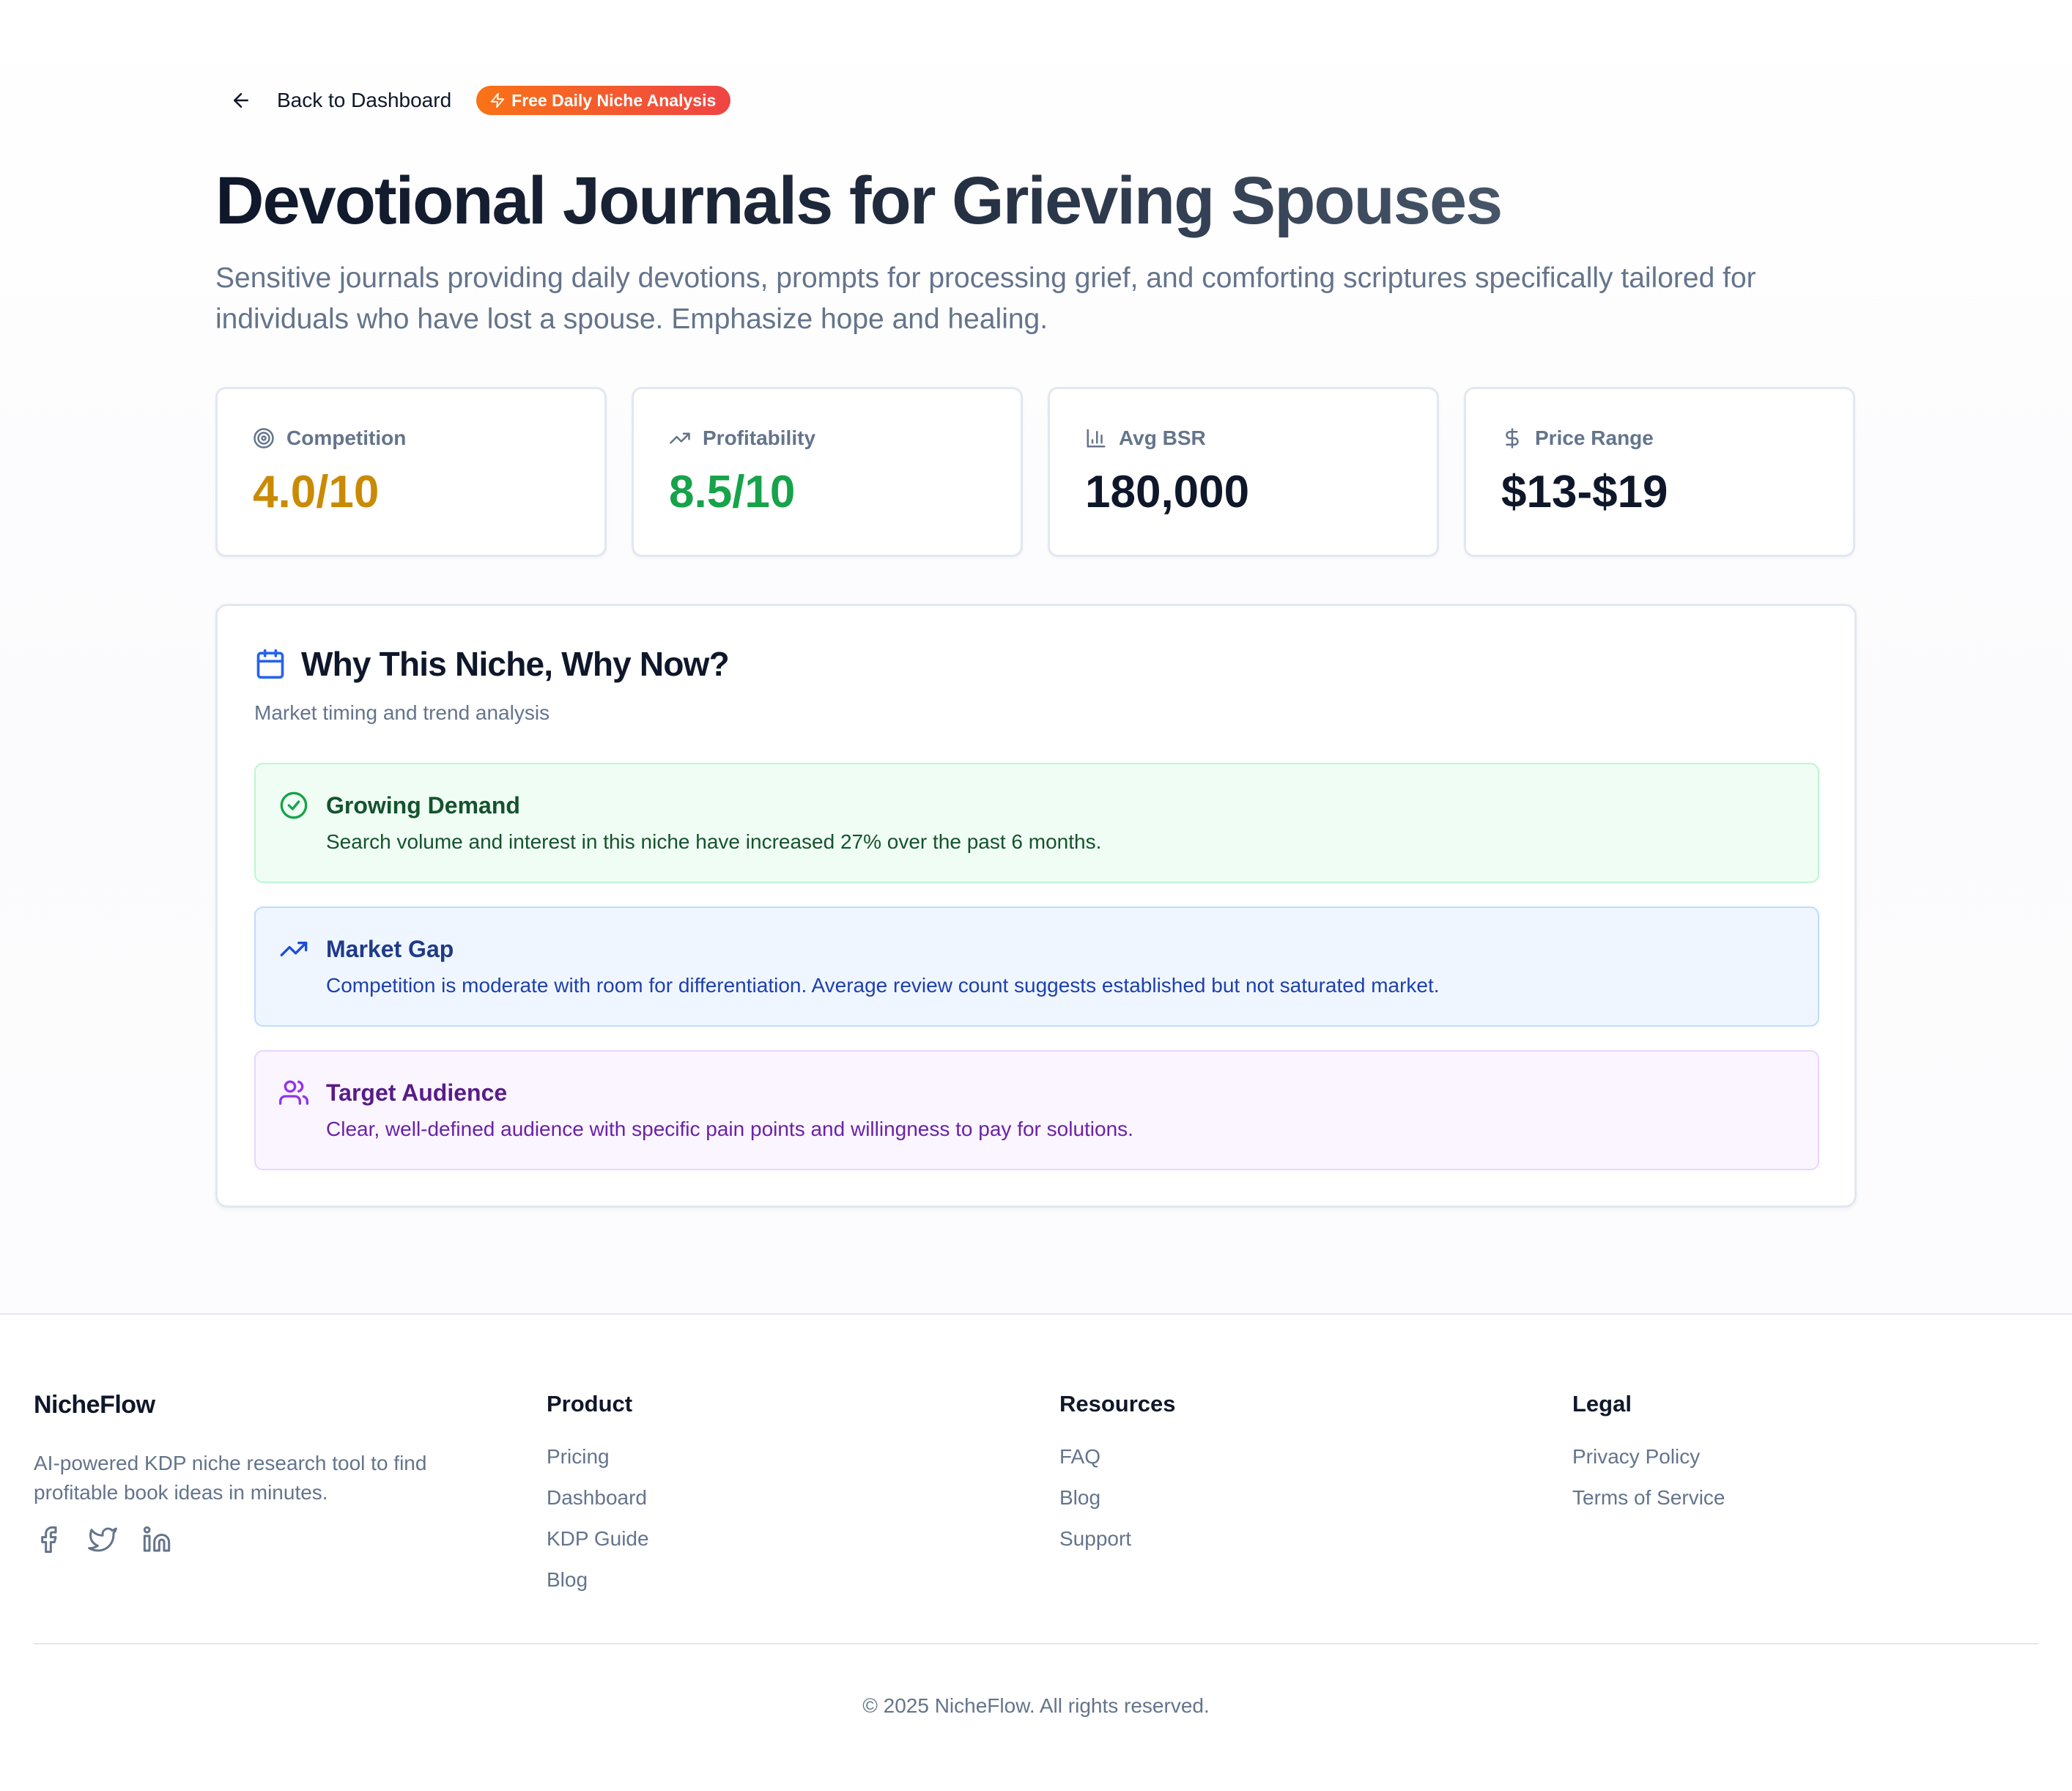 This screenshot has width=2072, height=1791. Describe the element at coordinates (1096, 438) in the screenshot. I see `bar-chart-icon` at that location.